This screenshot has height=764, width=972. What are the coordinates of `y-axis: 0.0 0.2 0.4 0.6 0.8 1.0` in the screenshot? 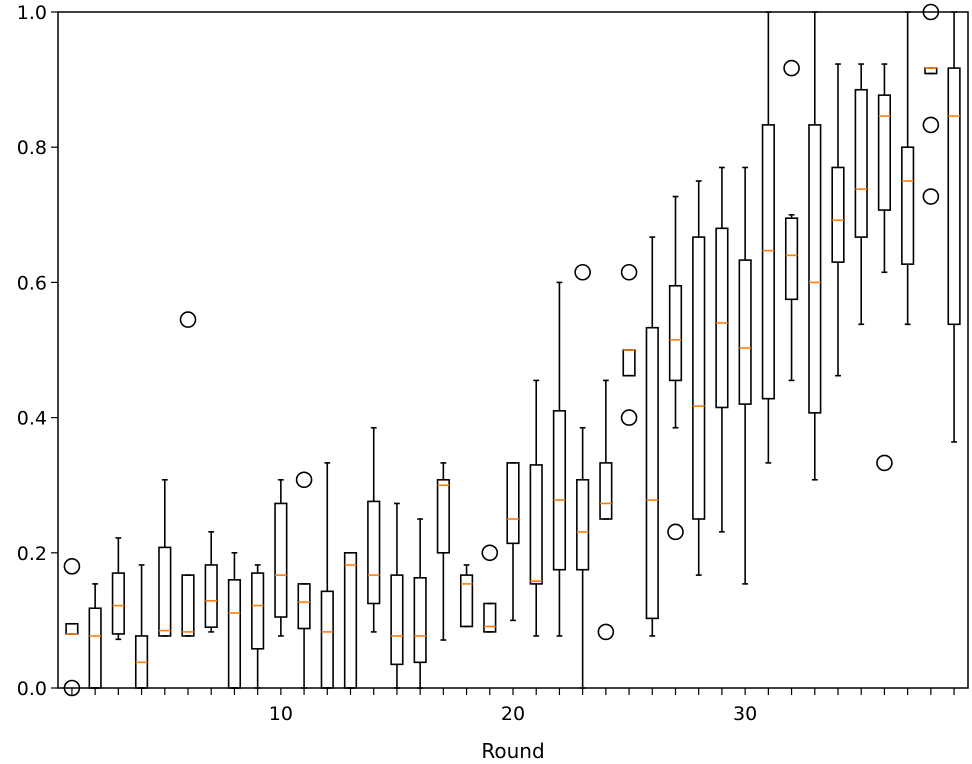 It's located at (37, 351).